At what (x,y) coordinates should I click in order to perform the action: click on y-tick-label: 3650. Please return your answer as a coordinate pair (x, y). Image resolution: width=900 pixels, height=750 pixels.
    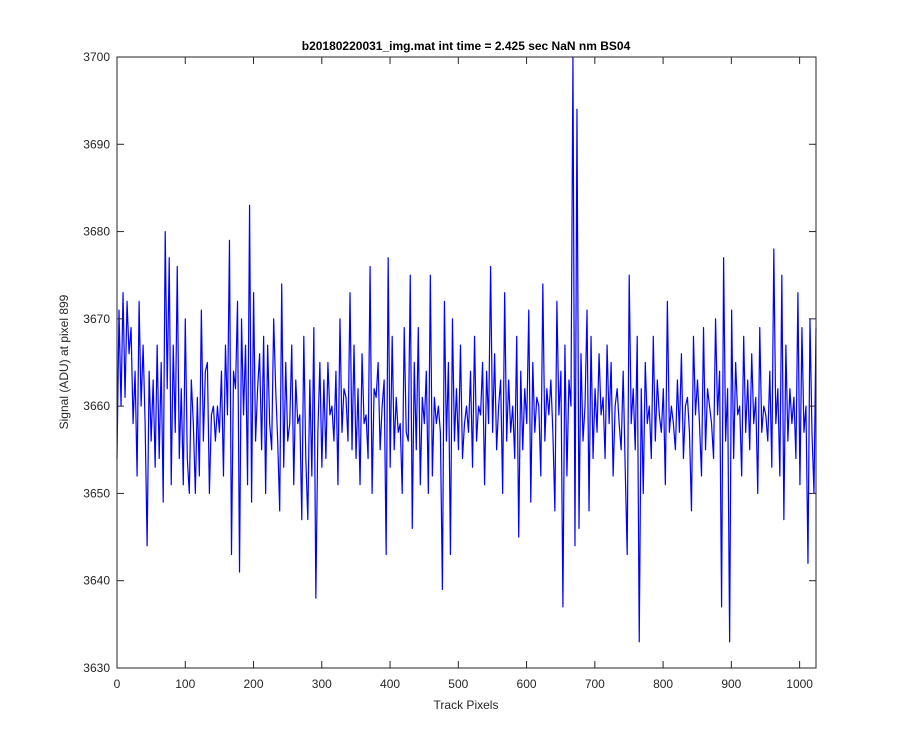
    Looking at the image, I should click on (96, 493).